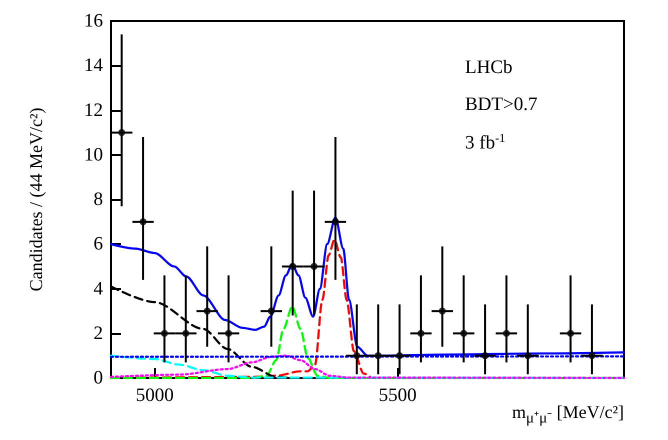  Describe the element at coordinates (98, 199) in the screenshot. I see `y-tick-label: 8` at that location.